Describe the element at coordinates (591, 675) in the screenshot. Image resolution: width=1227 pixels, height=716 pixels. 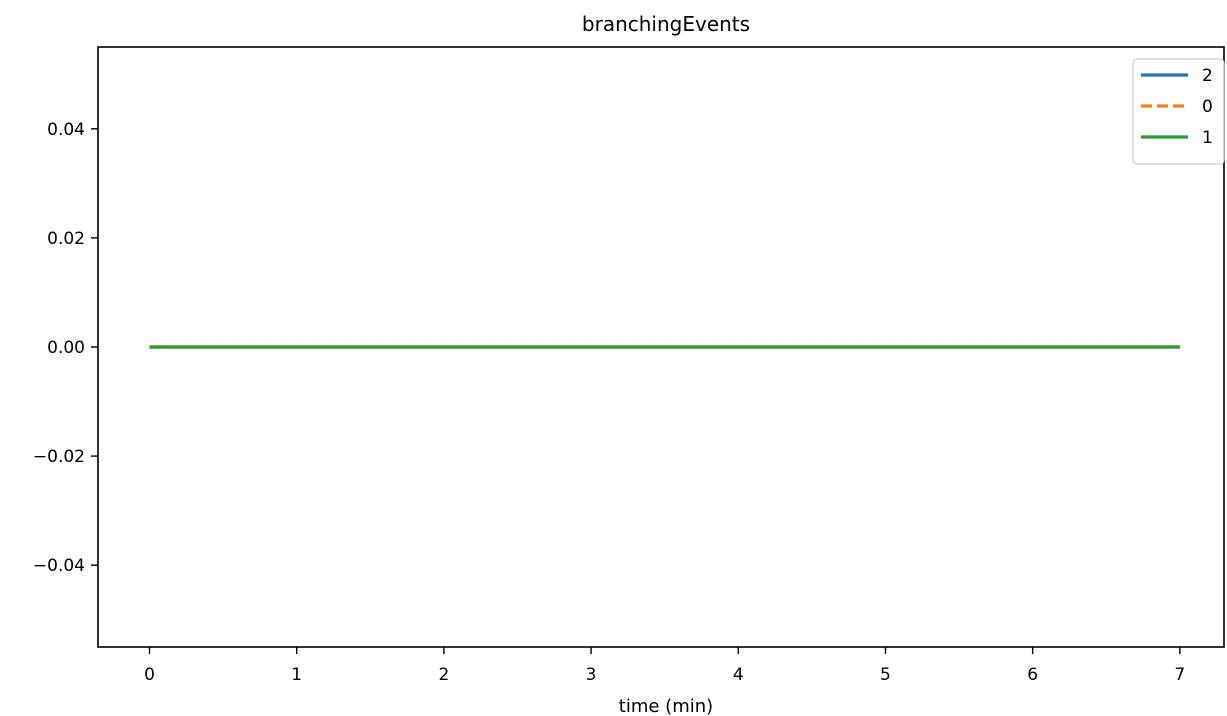
I see `x-tick-label: 3` at that location.